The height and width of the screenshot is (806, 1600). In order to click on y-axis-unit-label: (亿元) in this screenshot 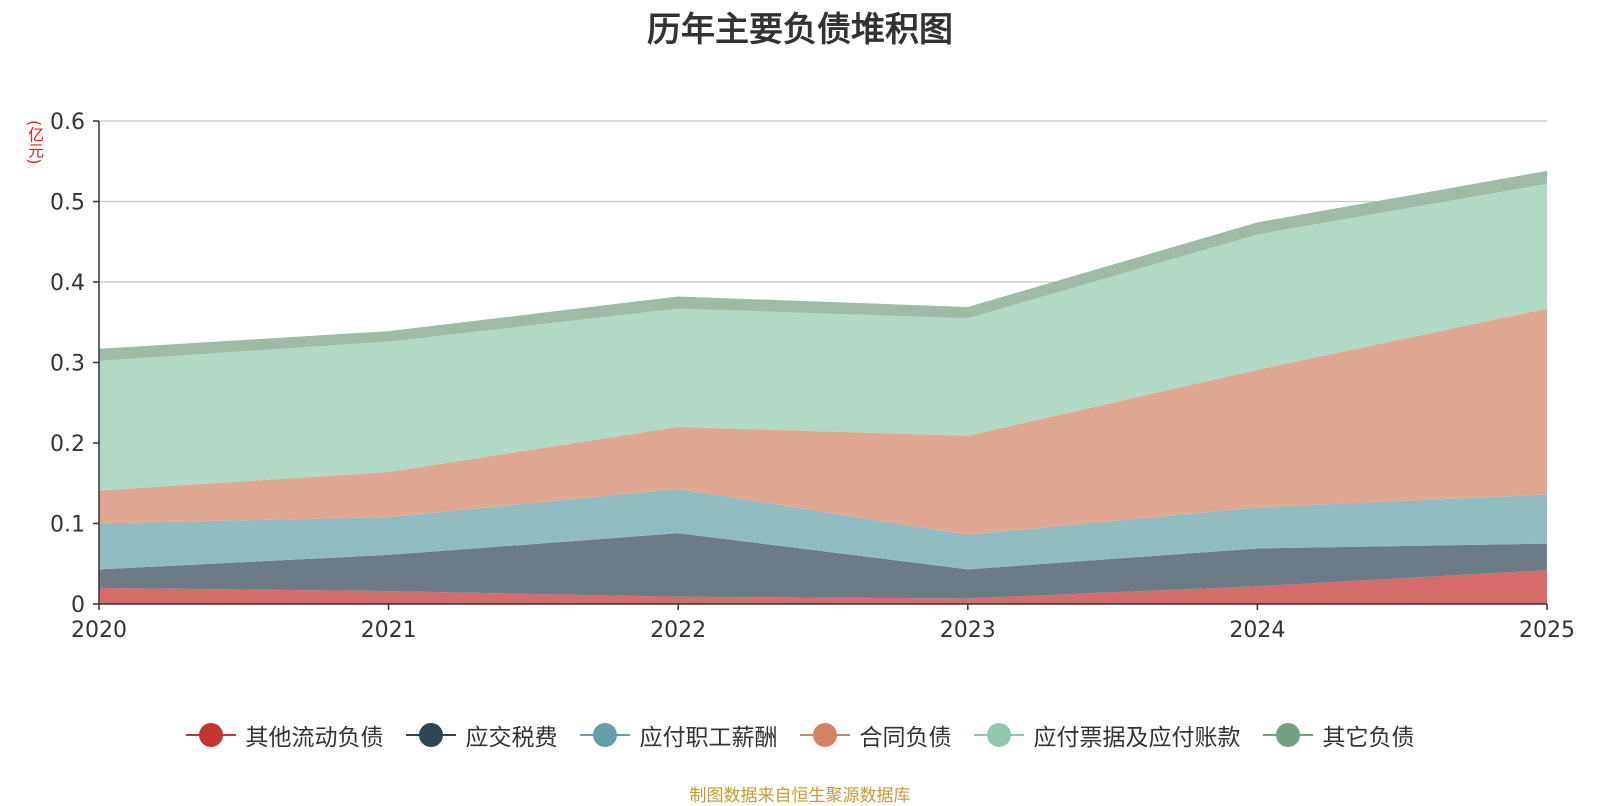, I will do `click(34, 142)`.